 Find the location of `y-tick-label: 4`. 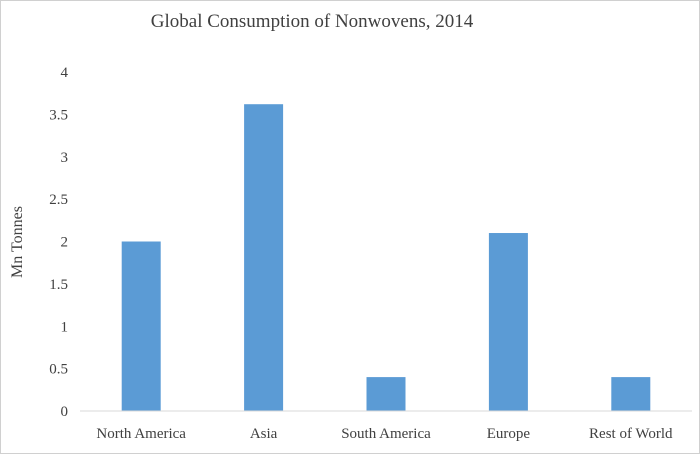

y-tick-label: 4 is located at coordinates (65, 73).